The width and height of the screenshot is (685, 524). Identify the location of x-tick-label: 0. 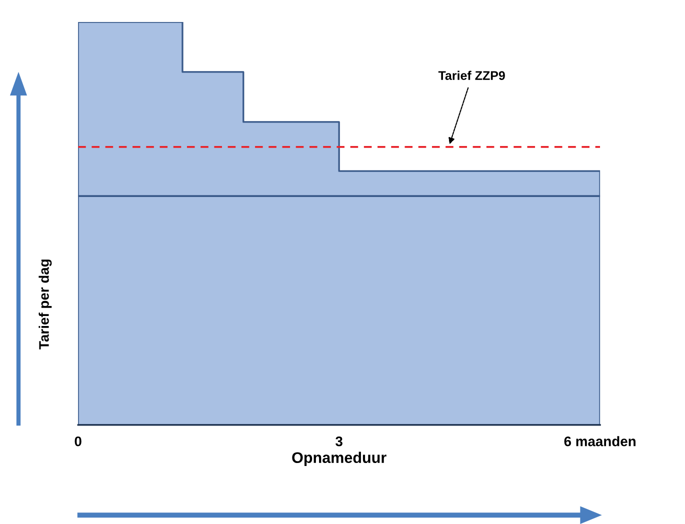
(78, 441).